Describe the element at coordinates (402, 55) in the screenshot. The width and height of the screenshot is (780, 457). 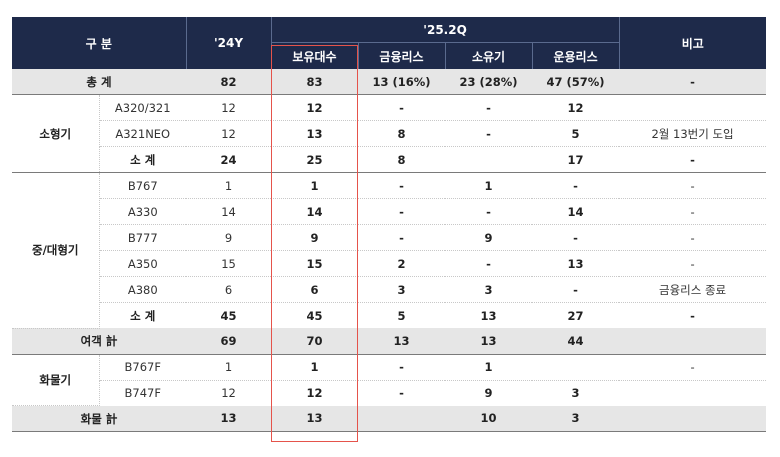
I see `header-finance-lease: 금융리스` at that location.